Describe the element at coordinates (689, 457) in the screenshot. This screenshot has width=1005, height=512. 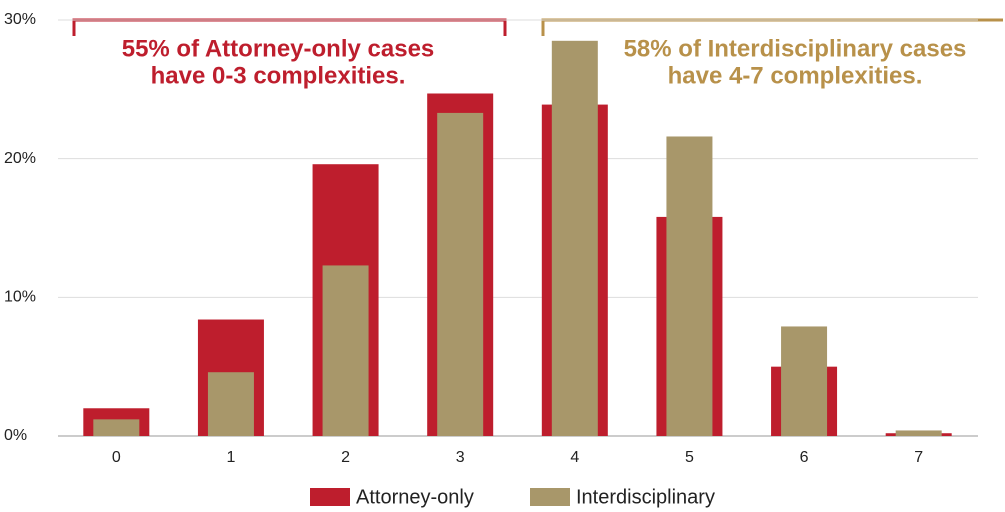
I see `x-tick-label: 5` at that location.